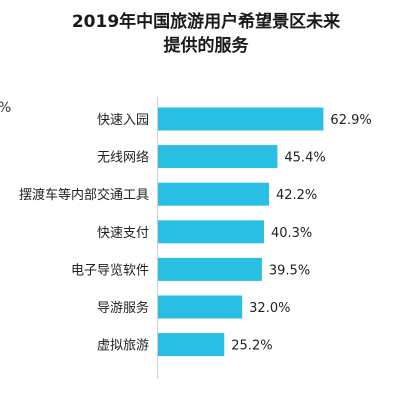 The image size is (412, 400). Describe the element at coordinates (269, 308) in the screenshot. I see `value-label: 32.0%` at that location.